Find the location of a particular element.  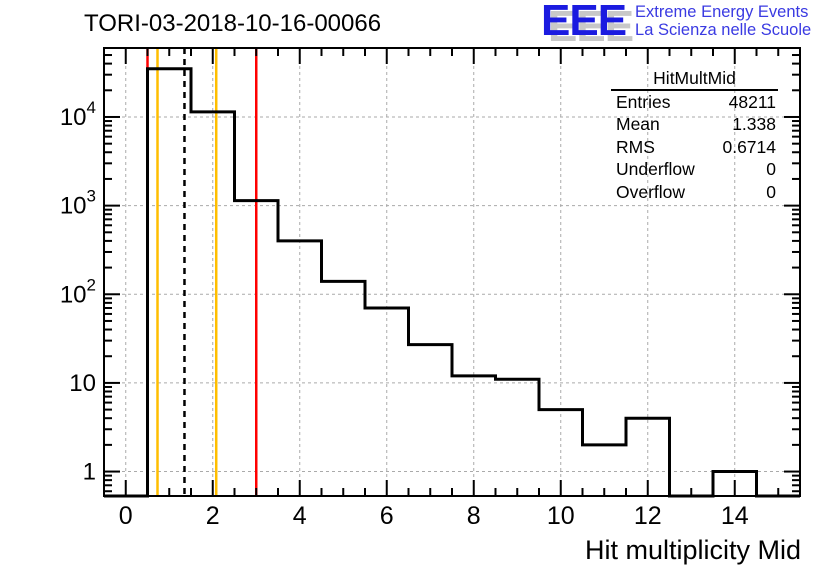

stats-row-value: 1.338 is located at coordinates (754, 124).